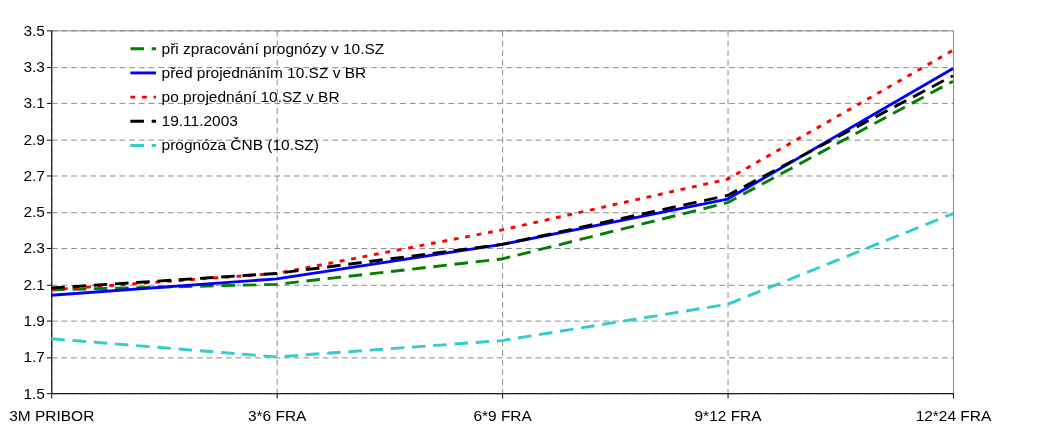 The height and width of the screenshot is (432, 1042). I want to click on y-tick-label: 1.7, so click(34, 357).